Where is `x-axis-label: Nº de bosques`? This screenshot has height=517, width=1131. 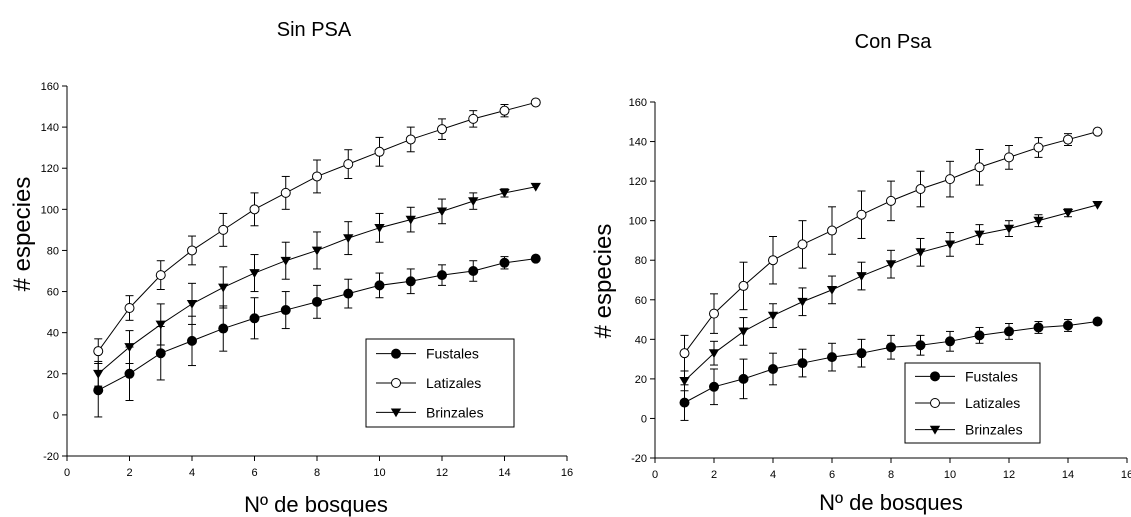 x-axis-label: Nº de bosques is located at coordinates (891, 502).